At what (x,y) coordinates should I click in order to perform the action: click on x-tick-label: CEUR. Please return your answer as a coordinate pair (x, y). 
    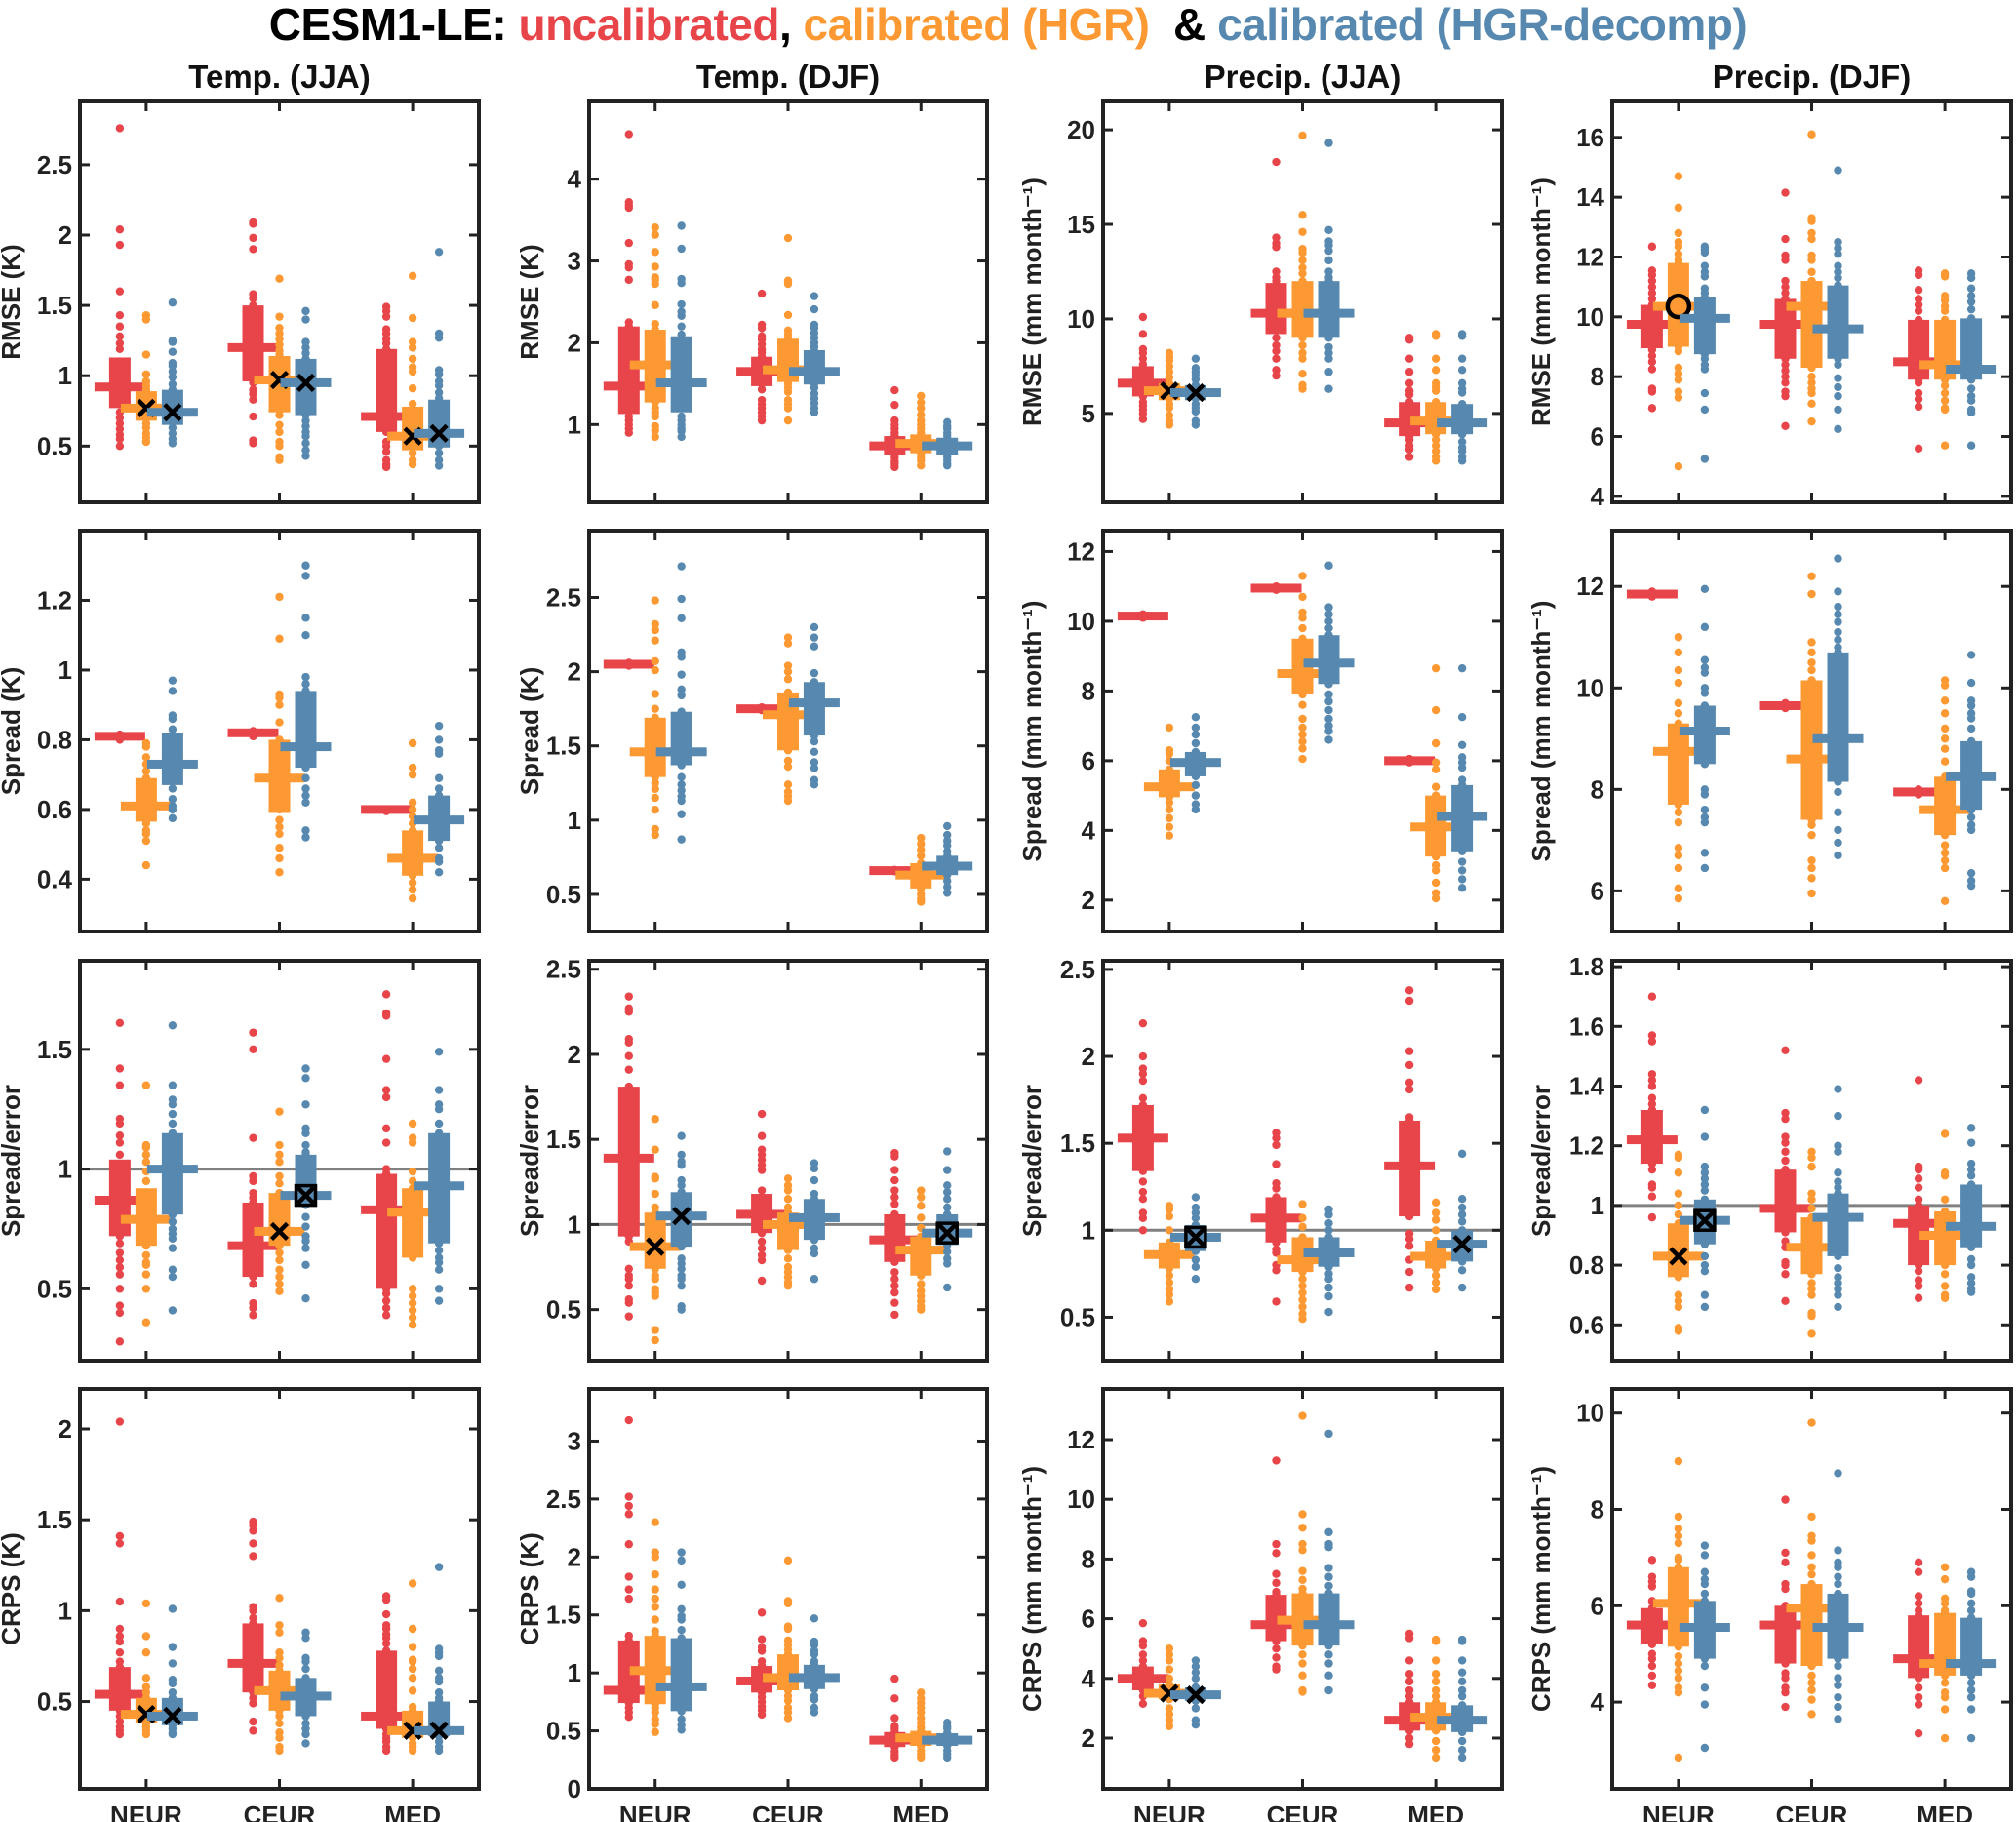
    Looking at the image, I should click on (1303, 1812).